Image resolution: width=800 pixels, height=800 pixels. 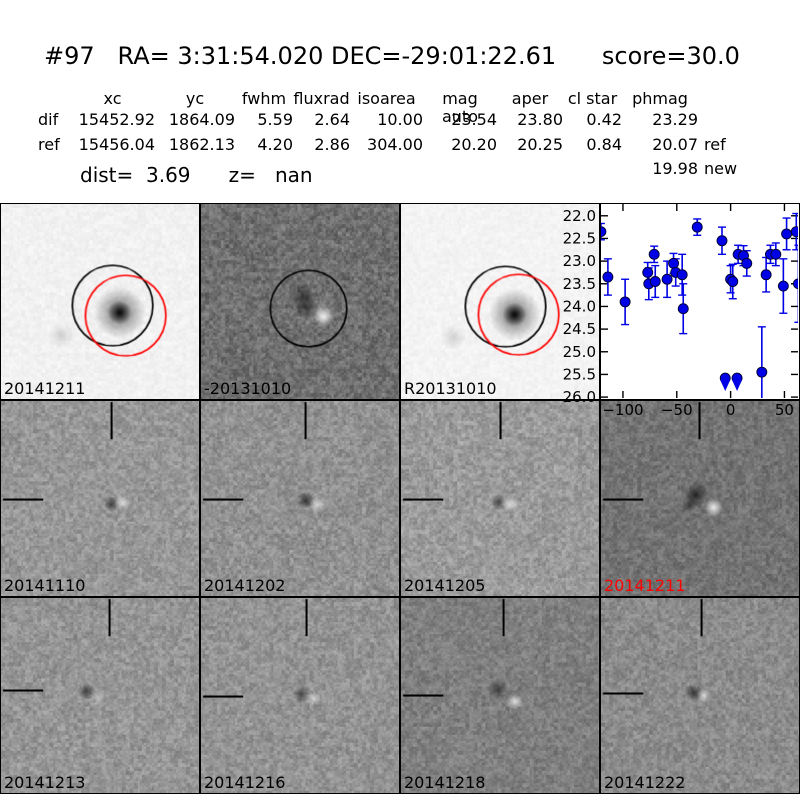 What do you see at coordinates (248, 389) in the screenshot?
I see `cutout-date-label: -20131010` at bounding box center [248, 389].